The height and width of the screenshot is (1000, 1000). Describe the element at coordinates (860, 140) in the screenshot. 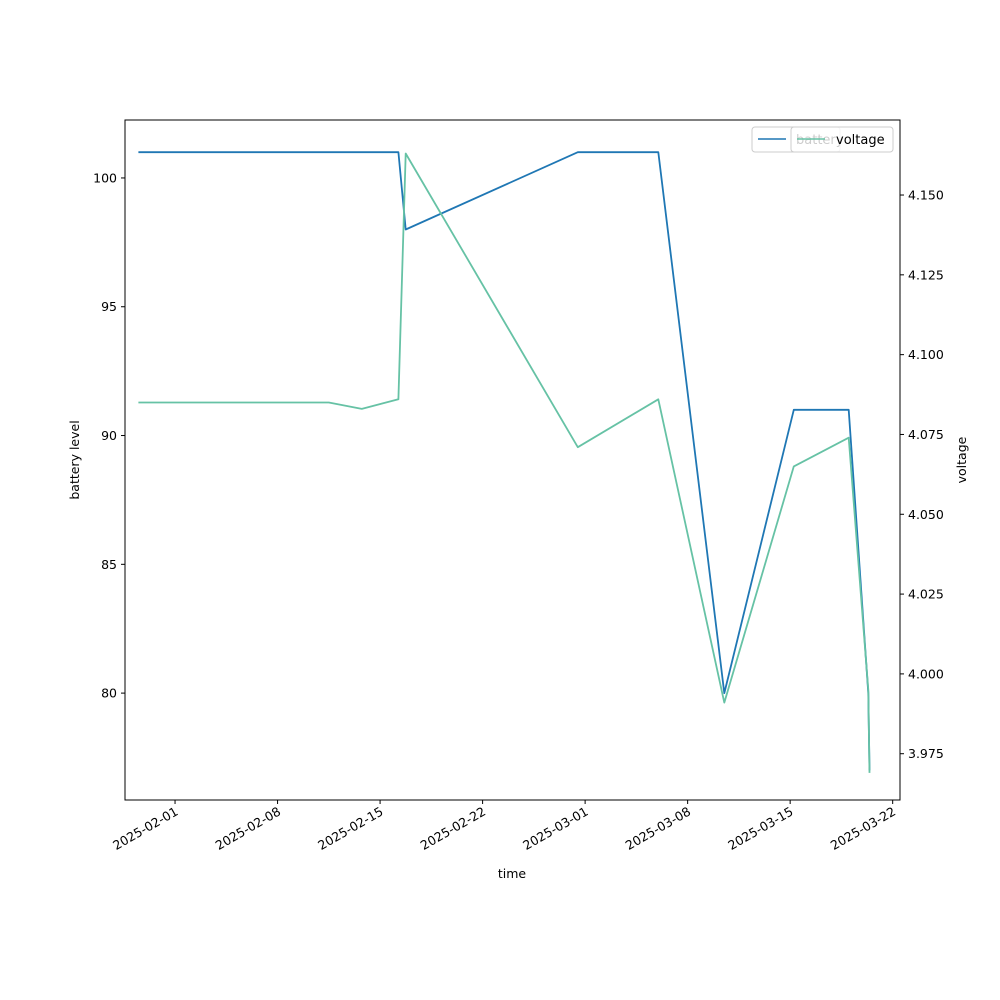

I see `legend-voltage-label: voltage` at that location.